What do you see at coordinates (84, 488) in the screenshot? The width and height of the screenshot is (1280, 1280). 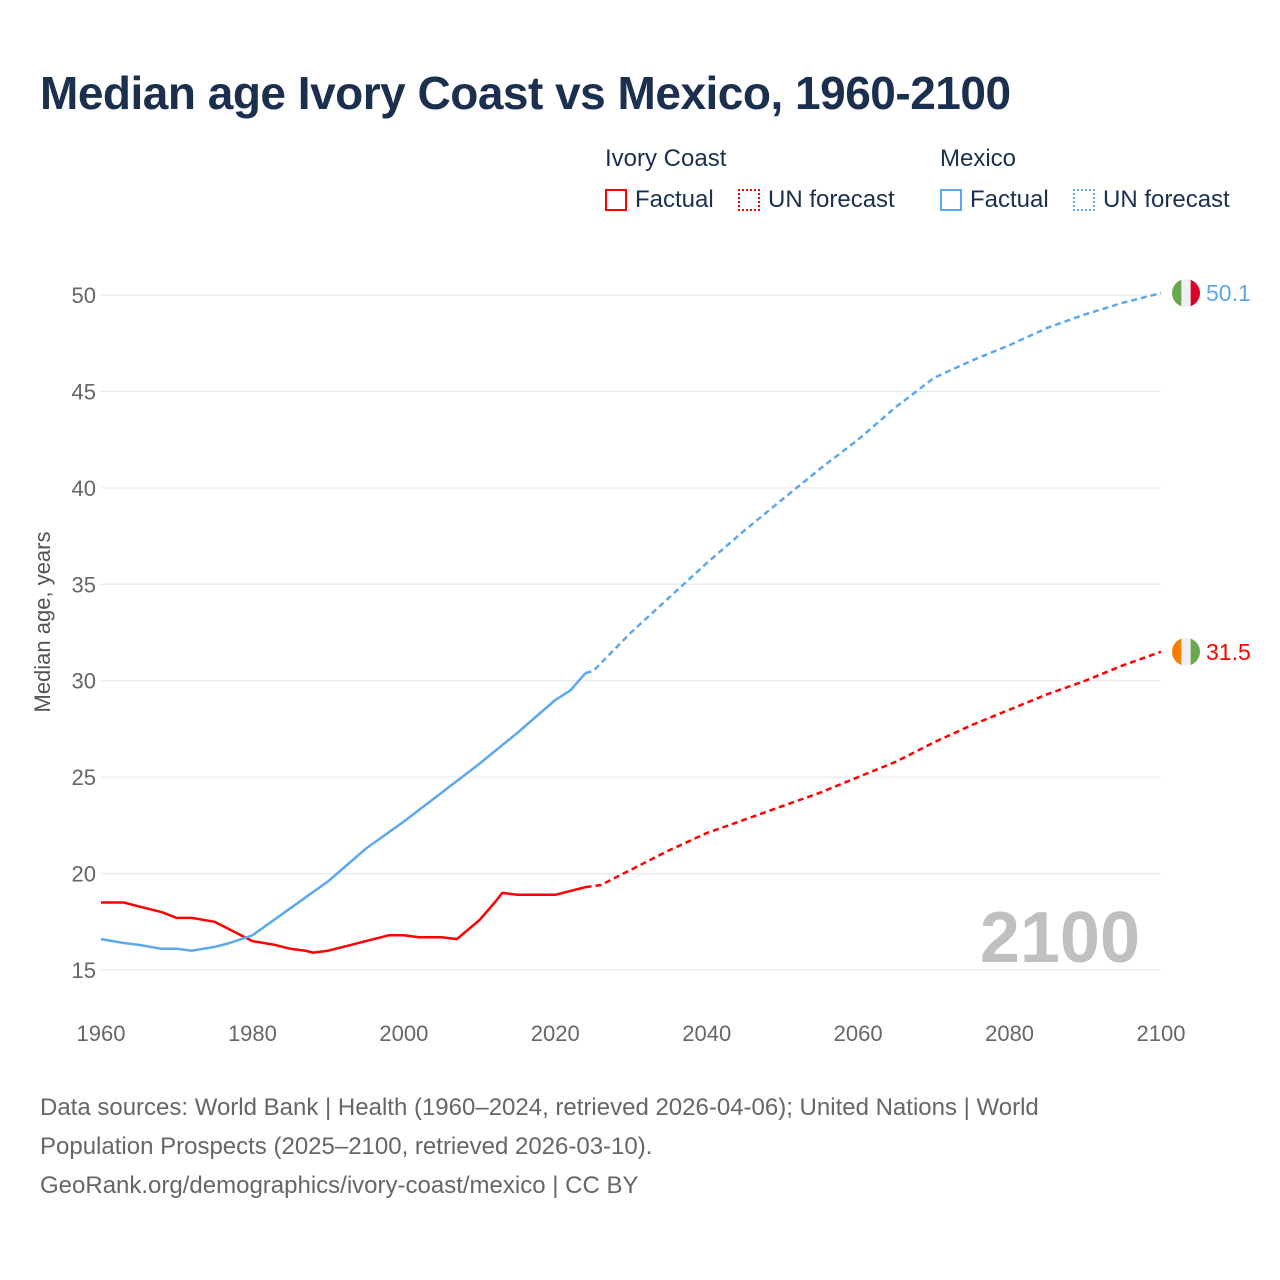 I see `y-tick-label: 40` at bounding box center [84, 488].